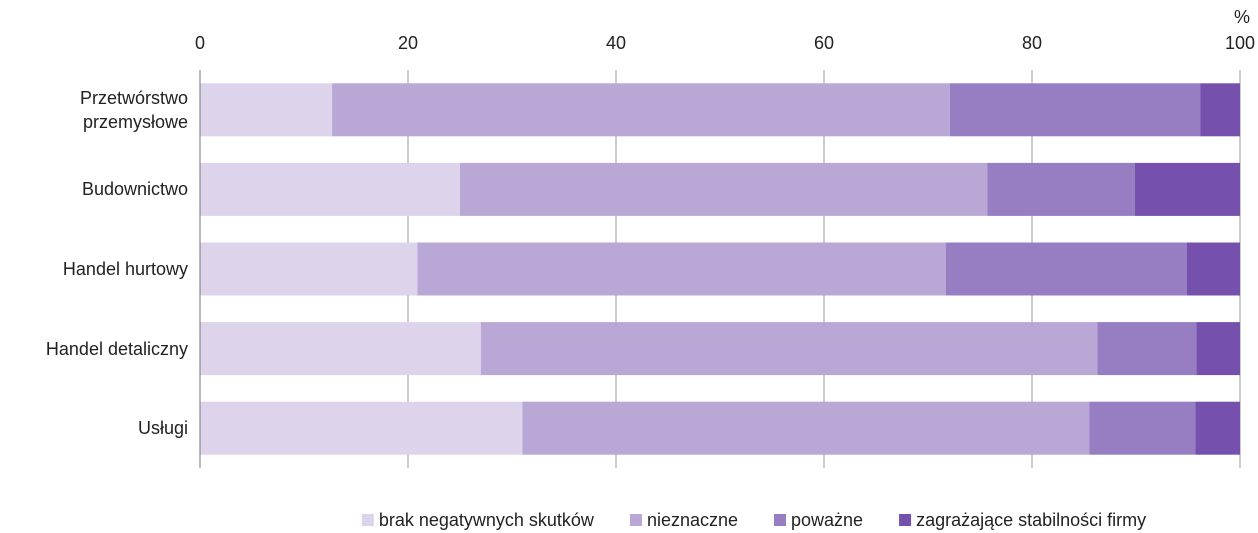  Describe the element at coordinates (162, 428) in the screenshot. I see `y-tick-label: Usługi` at that location.